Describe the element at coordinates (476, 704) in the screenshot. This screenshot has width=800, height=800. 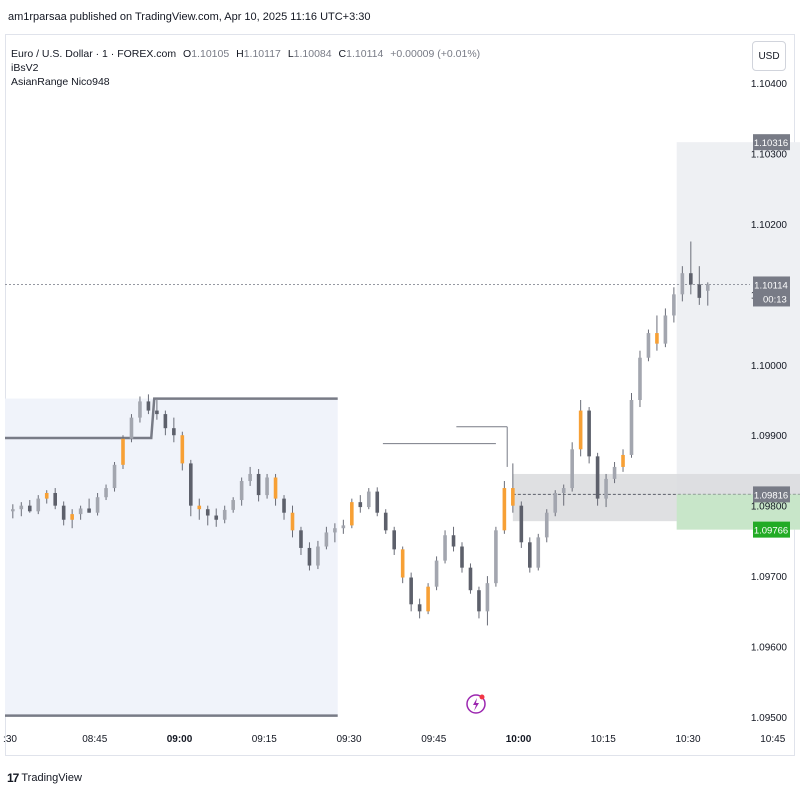
I see `lightning-icon` at that location.